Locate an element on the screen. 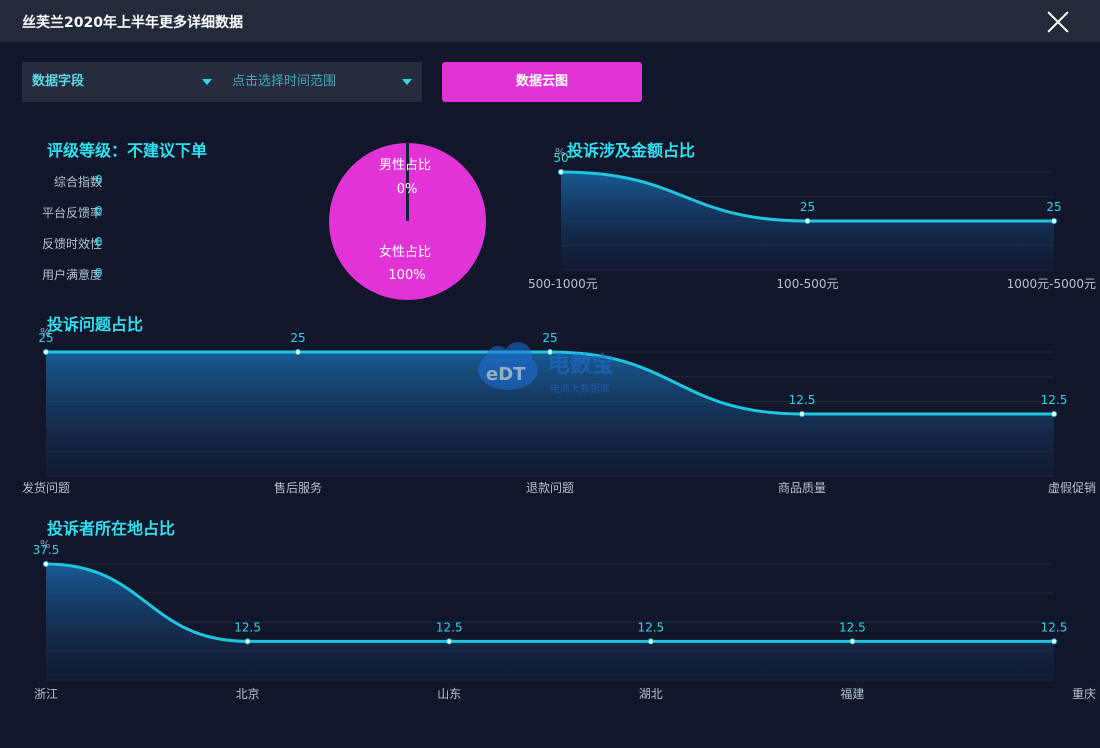 The width and height of the screenshot is (1100, 748). female-share-value: 100% is located at coordinates (407, 275).